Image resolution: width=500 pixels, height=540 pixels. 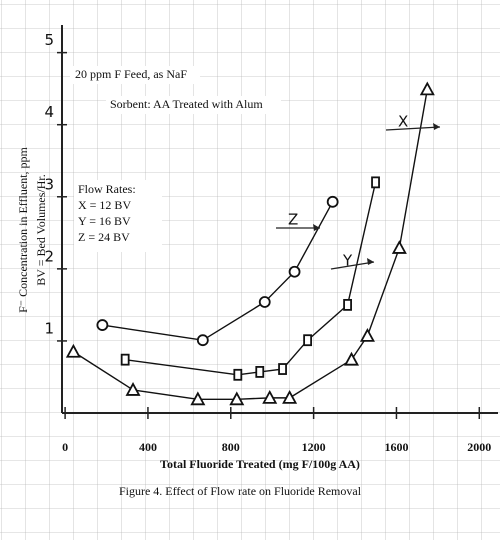 What do you see at coordinates (41, 229) in the screenshot?
I see `y-axis-note: BV = Bed Volumes/Hr.` at bounding box center [41, 229].